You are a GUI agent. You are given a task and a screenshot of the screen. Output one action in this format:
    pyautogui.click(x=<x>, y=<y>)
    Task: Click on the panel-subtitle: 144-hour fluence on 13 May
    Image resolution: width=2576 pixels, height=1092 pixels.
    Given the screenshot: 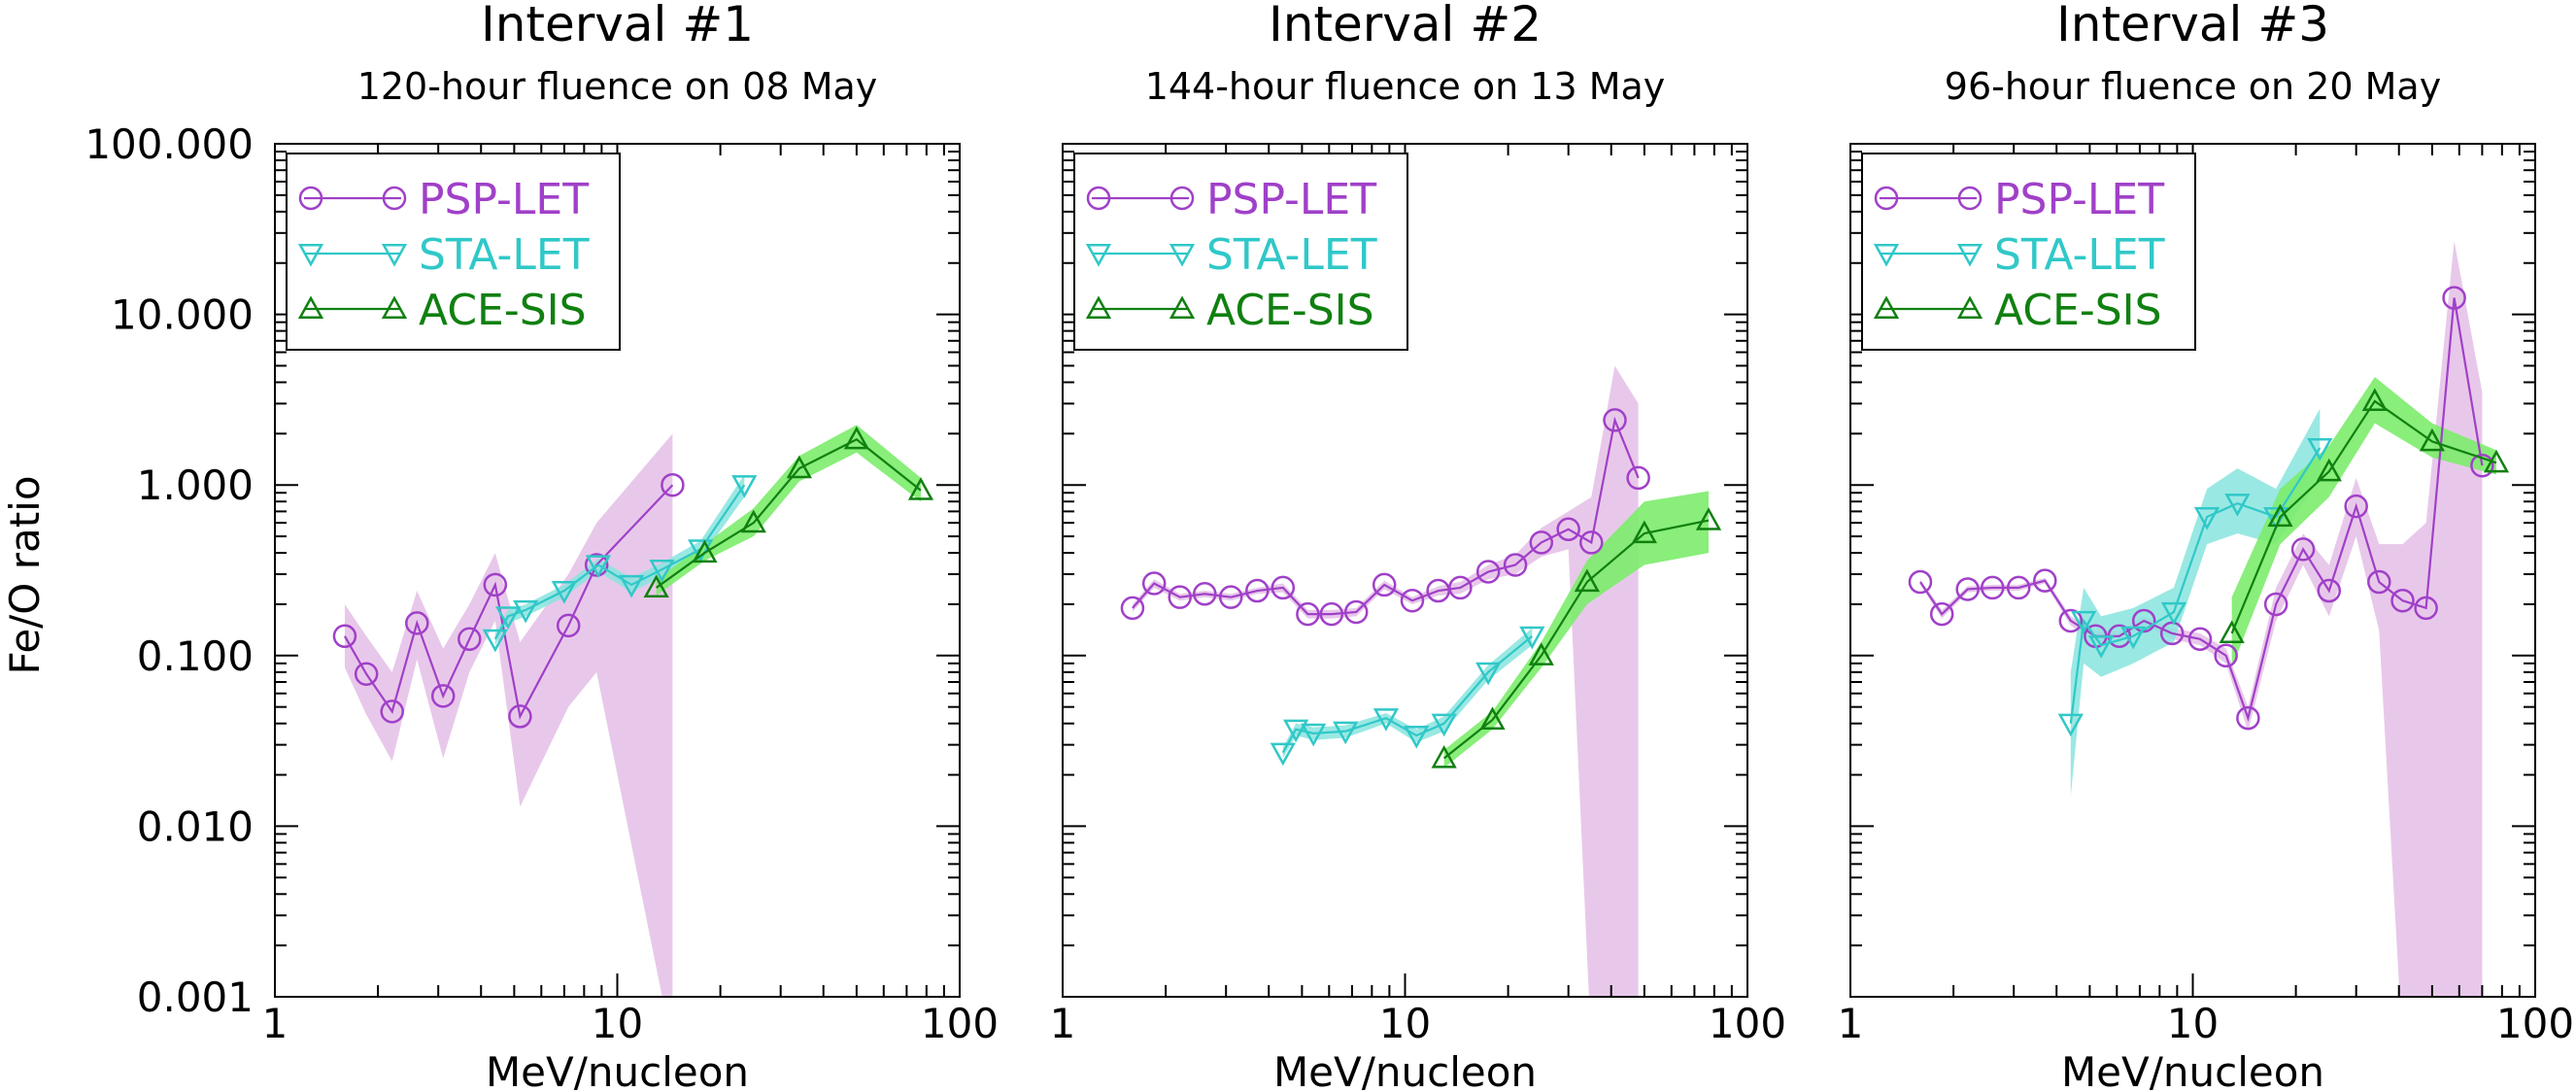 What is the action you would take?
    pyautogui.click(x=1405, y=86)
    